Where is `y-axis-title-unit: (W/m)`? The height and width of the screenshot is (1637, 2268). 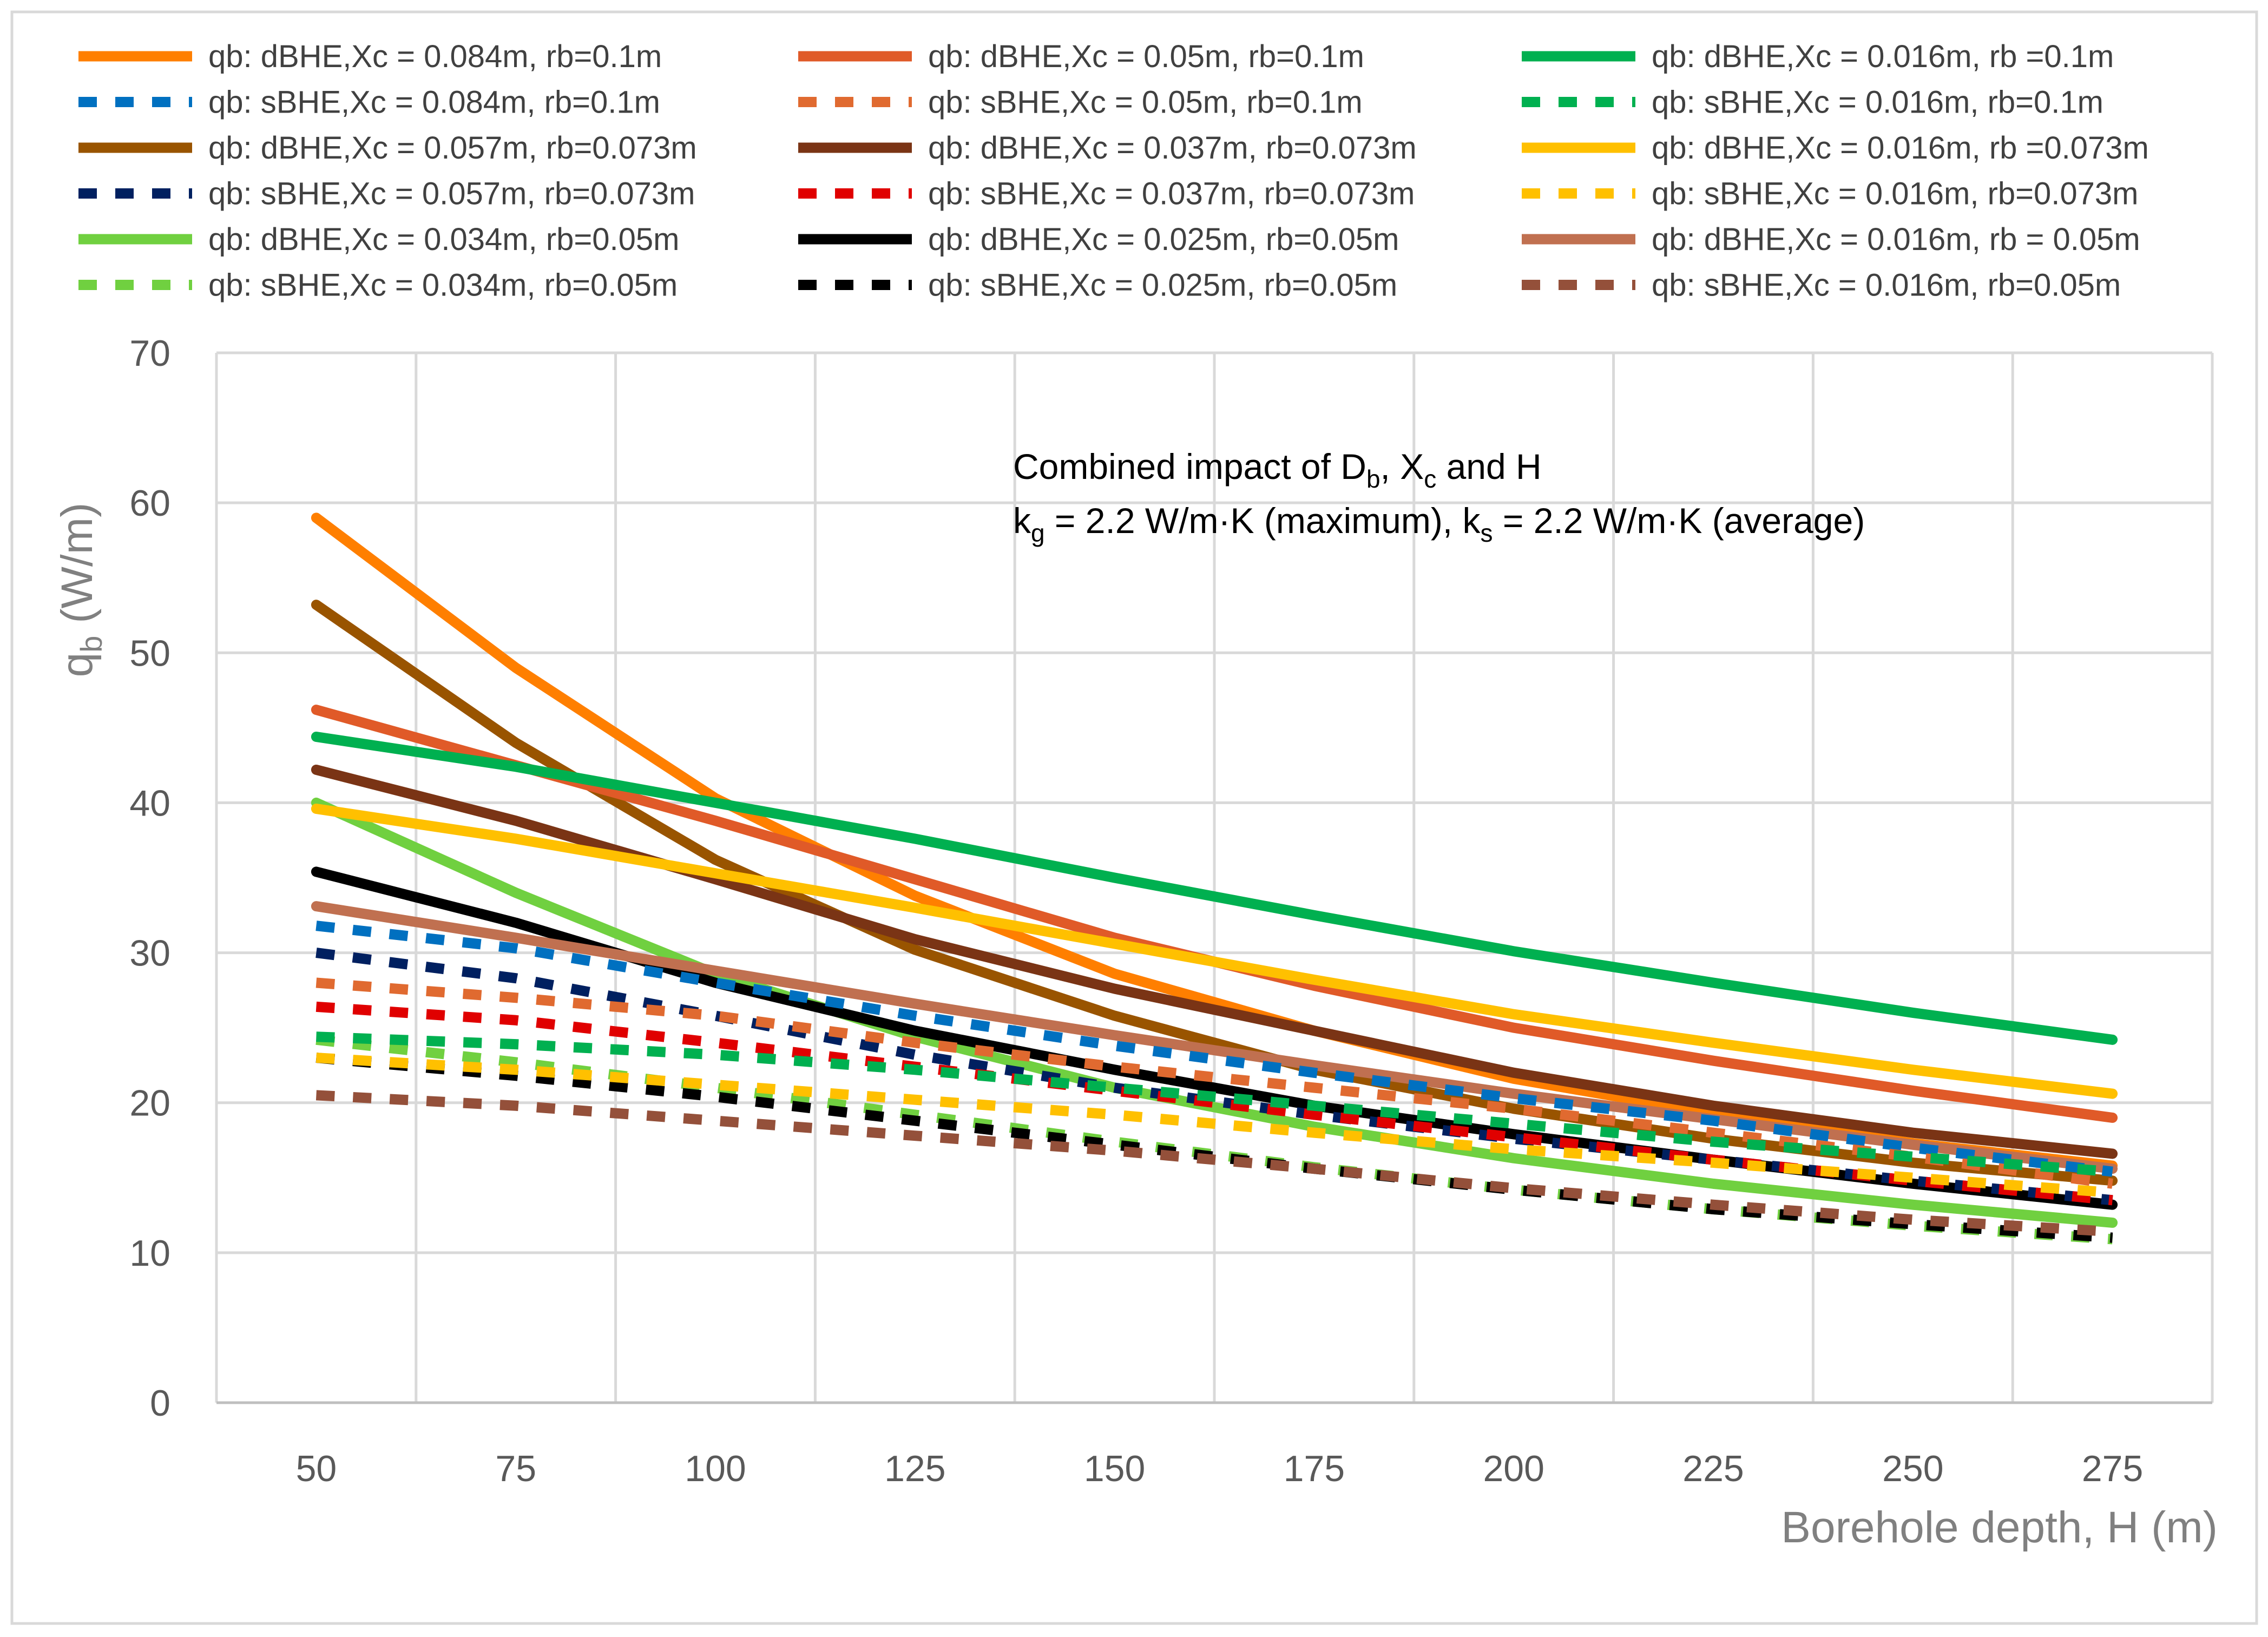 y-axis-title-unit: (W/m) is located at coordinates (77, 569).